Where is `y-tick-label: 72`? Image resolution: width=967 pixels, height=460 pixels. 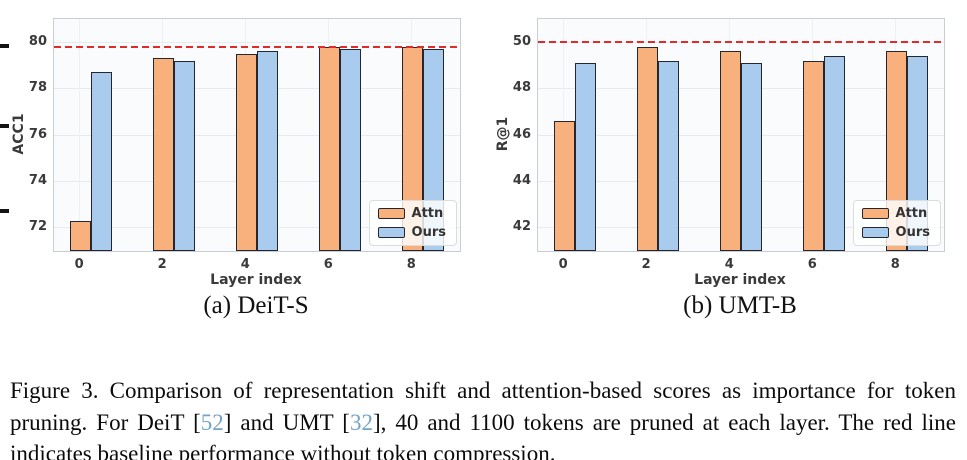 y-tick-label: 72 is located at coordinates (37, 227).